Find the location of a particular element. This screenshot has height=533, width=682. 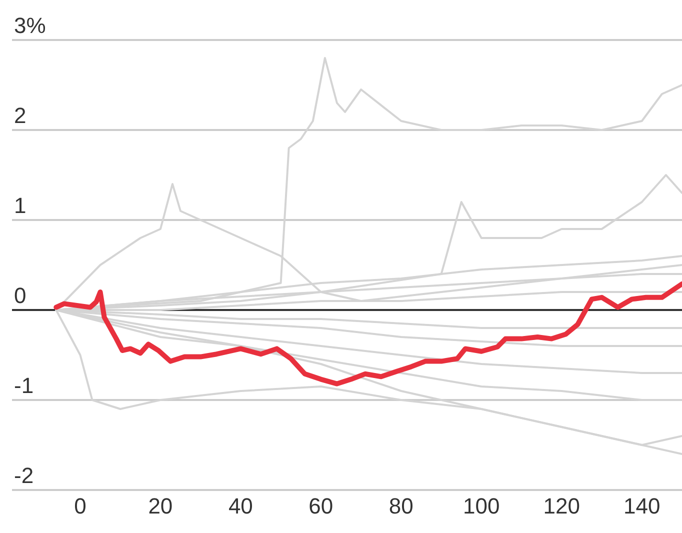

x-tick-label: 60 is located at coordinates (321, 506).